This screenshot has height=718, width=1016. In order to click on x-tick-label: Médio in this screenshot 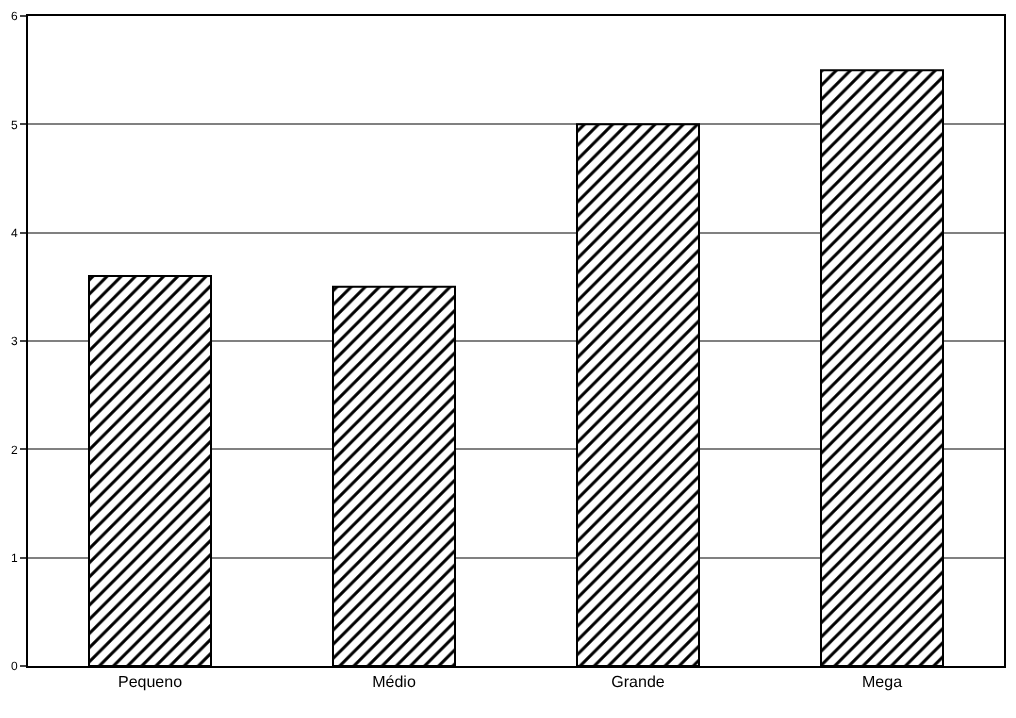, I will do `click(394, 682)`.